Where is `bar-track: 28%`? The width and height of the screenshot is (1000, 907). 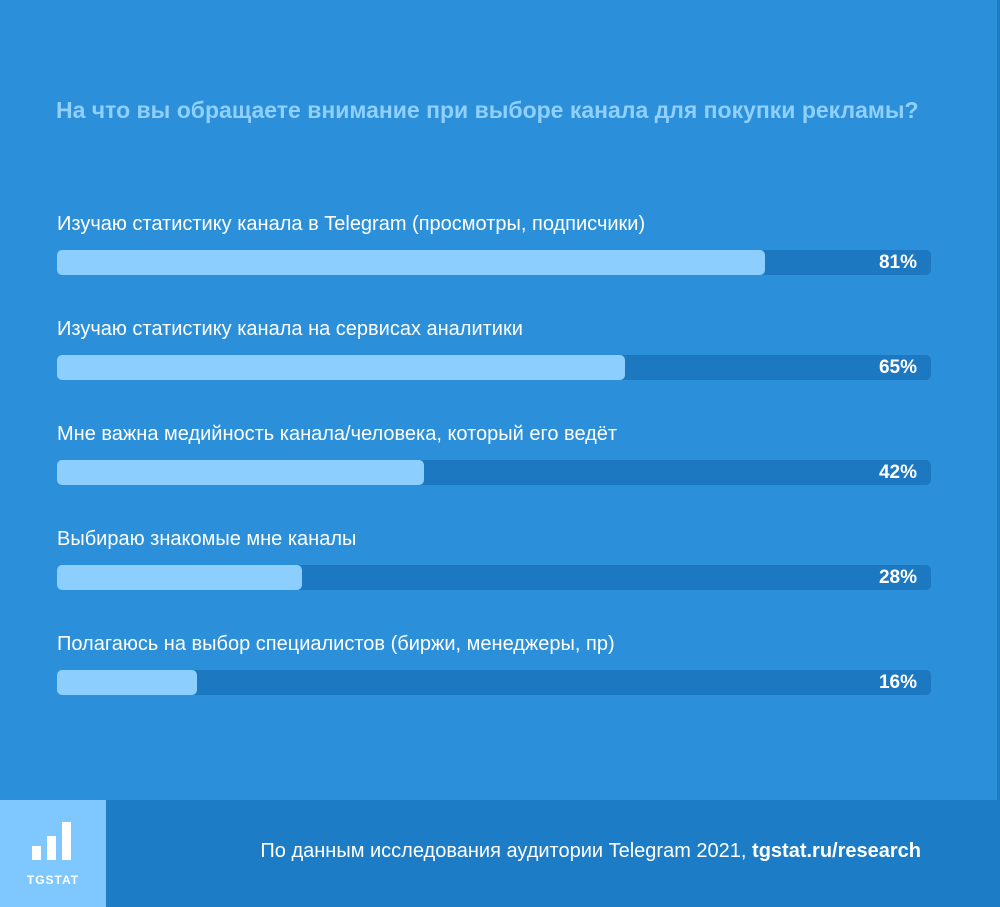 bar-track: 28% is located at coordinates (494, 577).